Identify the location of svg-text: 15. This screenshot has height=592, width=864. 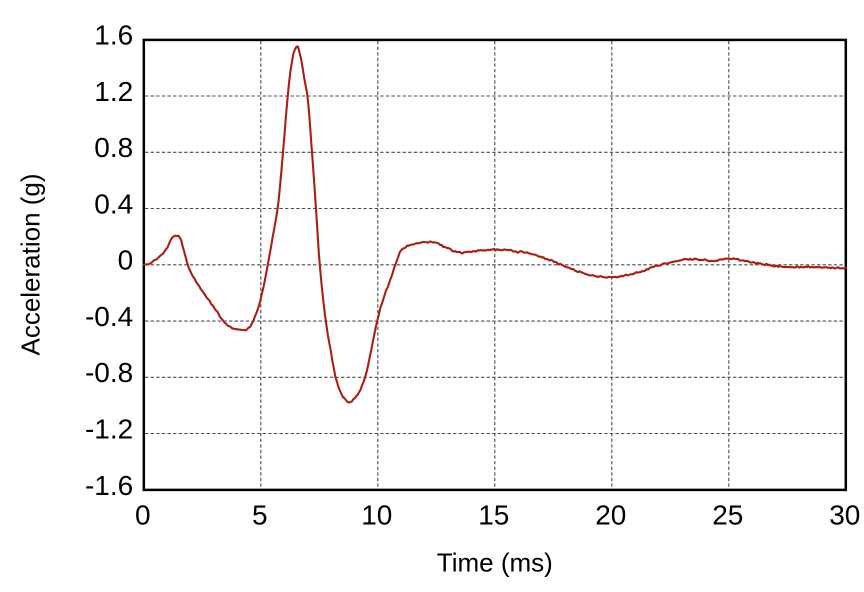
(493, 514).